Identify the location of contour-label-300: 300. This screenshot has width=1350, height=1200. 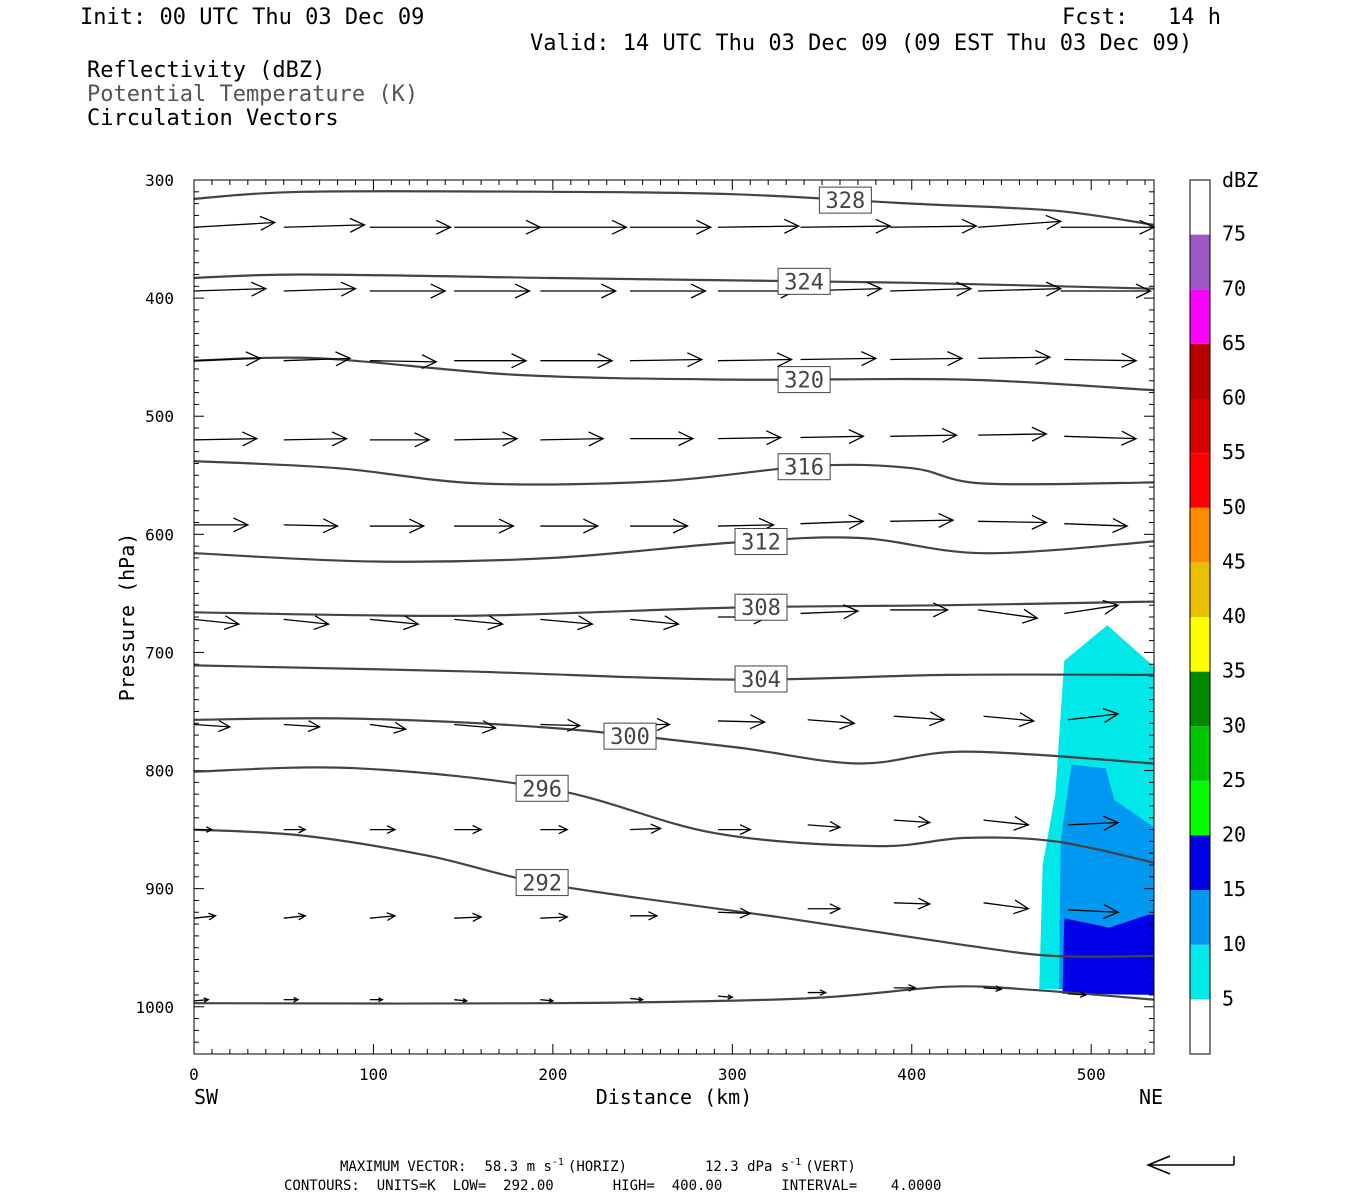
(630, 736).